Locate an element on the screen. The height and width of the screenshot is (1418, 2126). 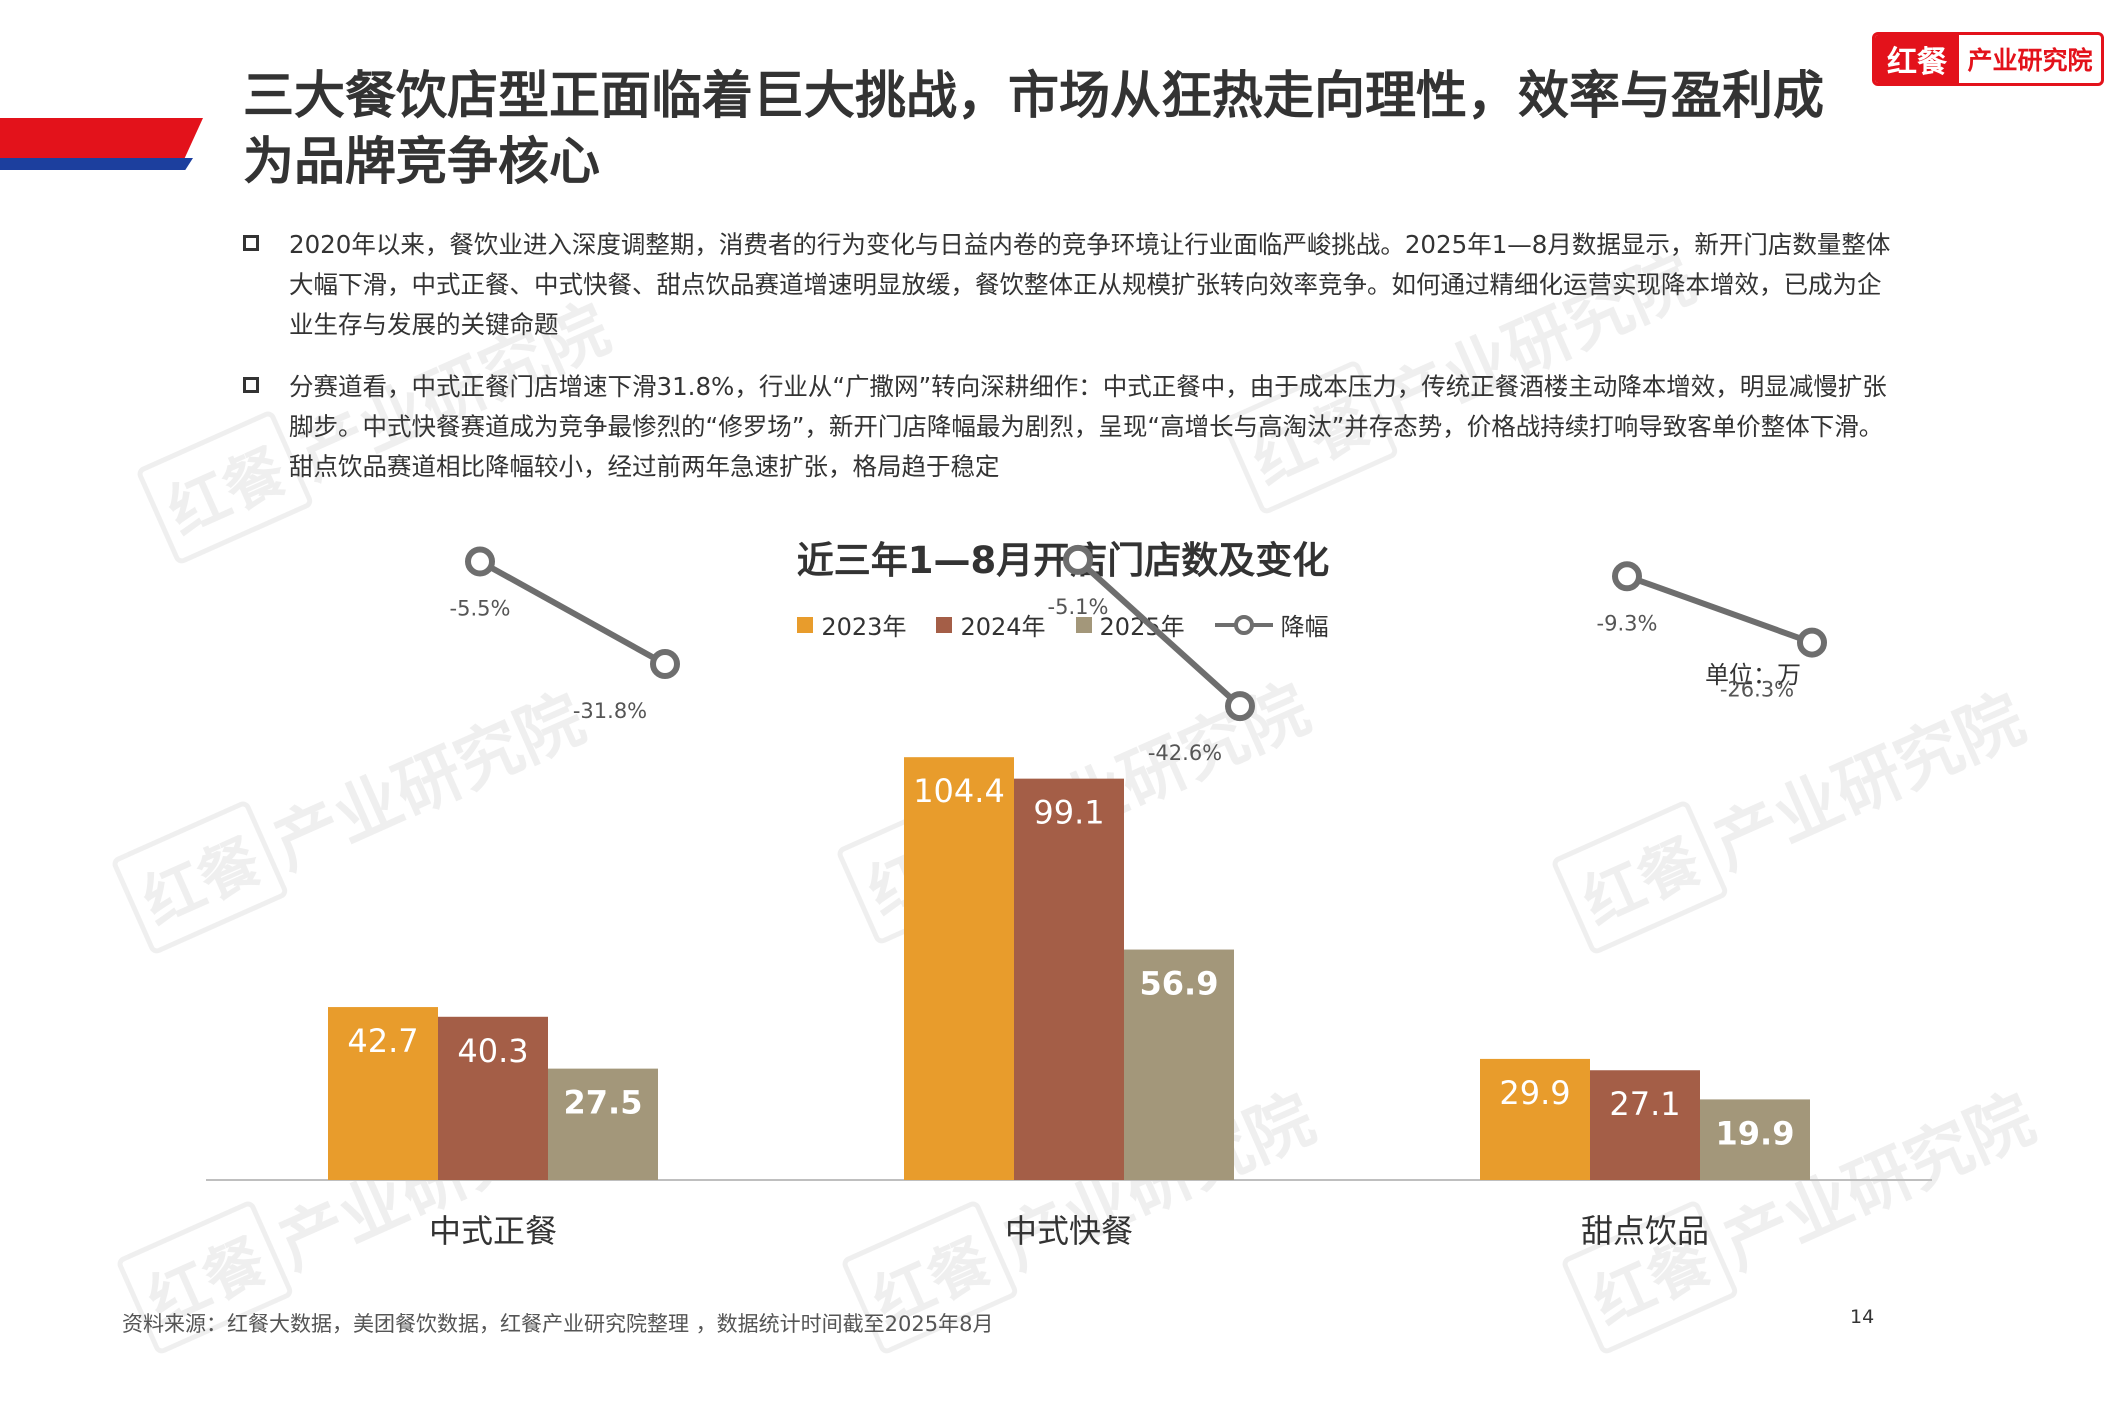
bar-value-label: 19.9 is located at coordinates (1755, 1133).